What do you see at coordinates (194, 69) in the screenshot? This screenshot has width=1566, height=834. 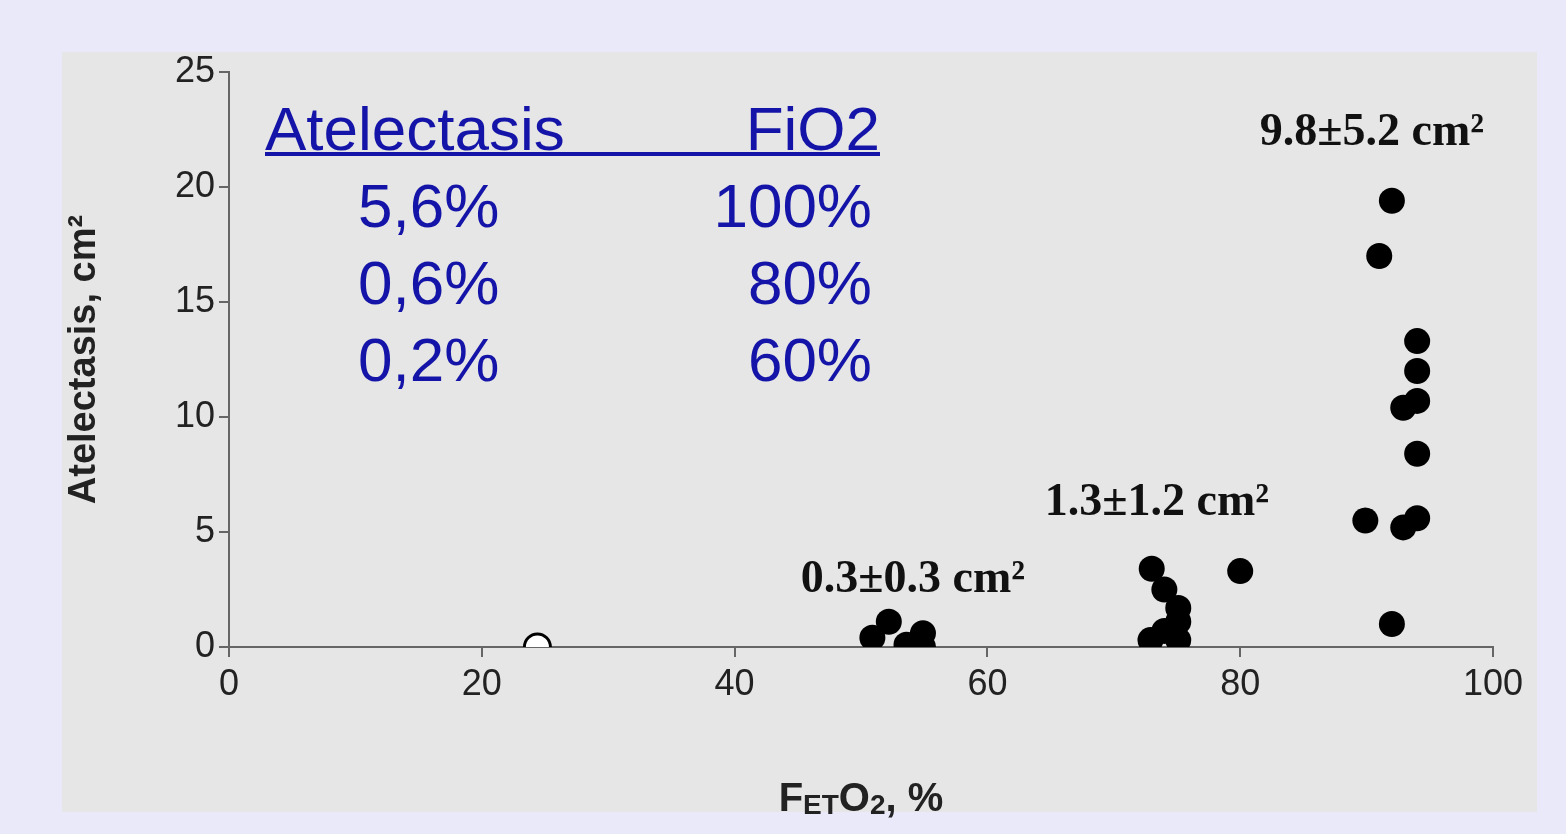 I see `y-tick-label: 25` at bounding box center [194, 69].